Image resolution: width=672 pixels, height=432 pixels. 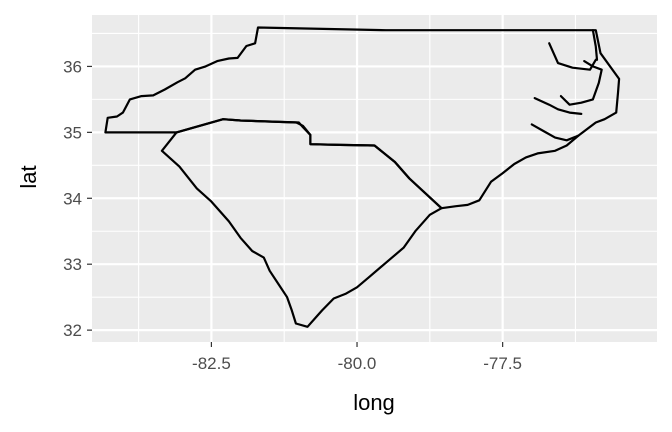 What do you see at coordinates (374, 402) in the screenshot?
I see `x-axis-title: long` at bounding box center [374, 402].